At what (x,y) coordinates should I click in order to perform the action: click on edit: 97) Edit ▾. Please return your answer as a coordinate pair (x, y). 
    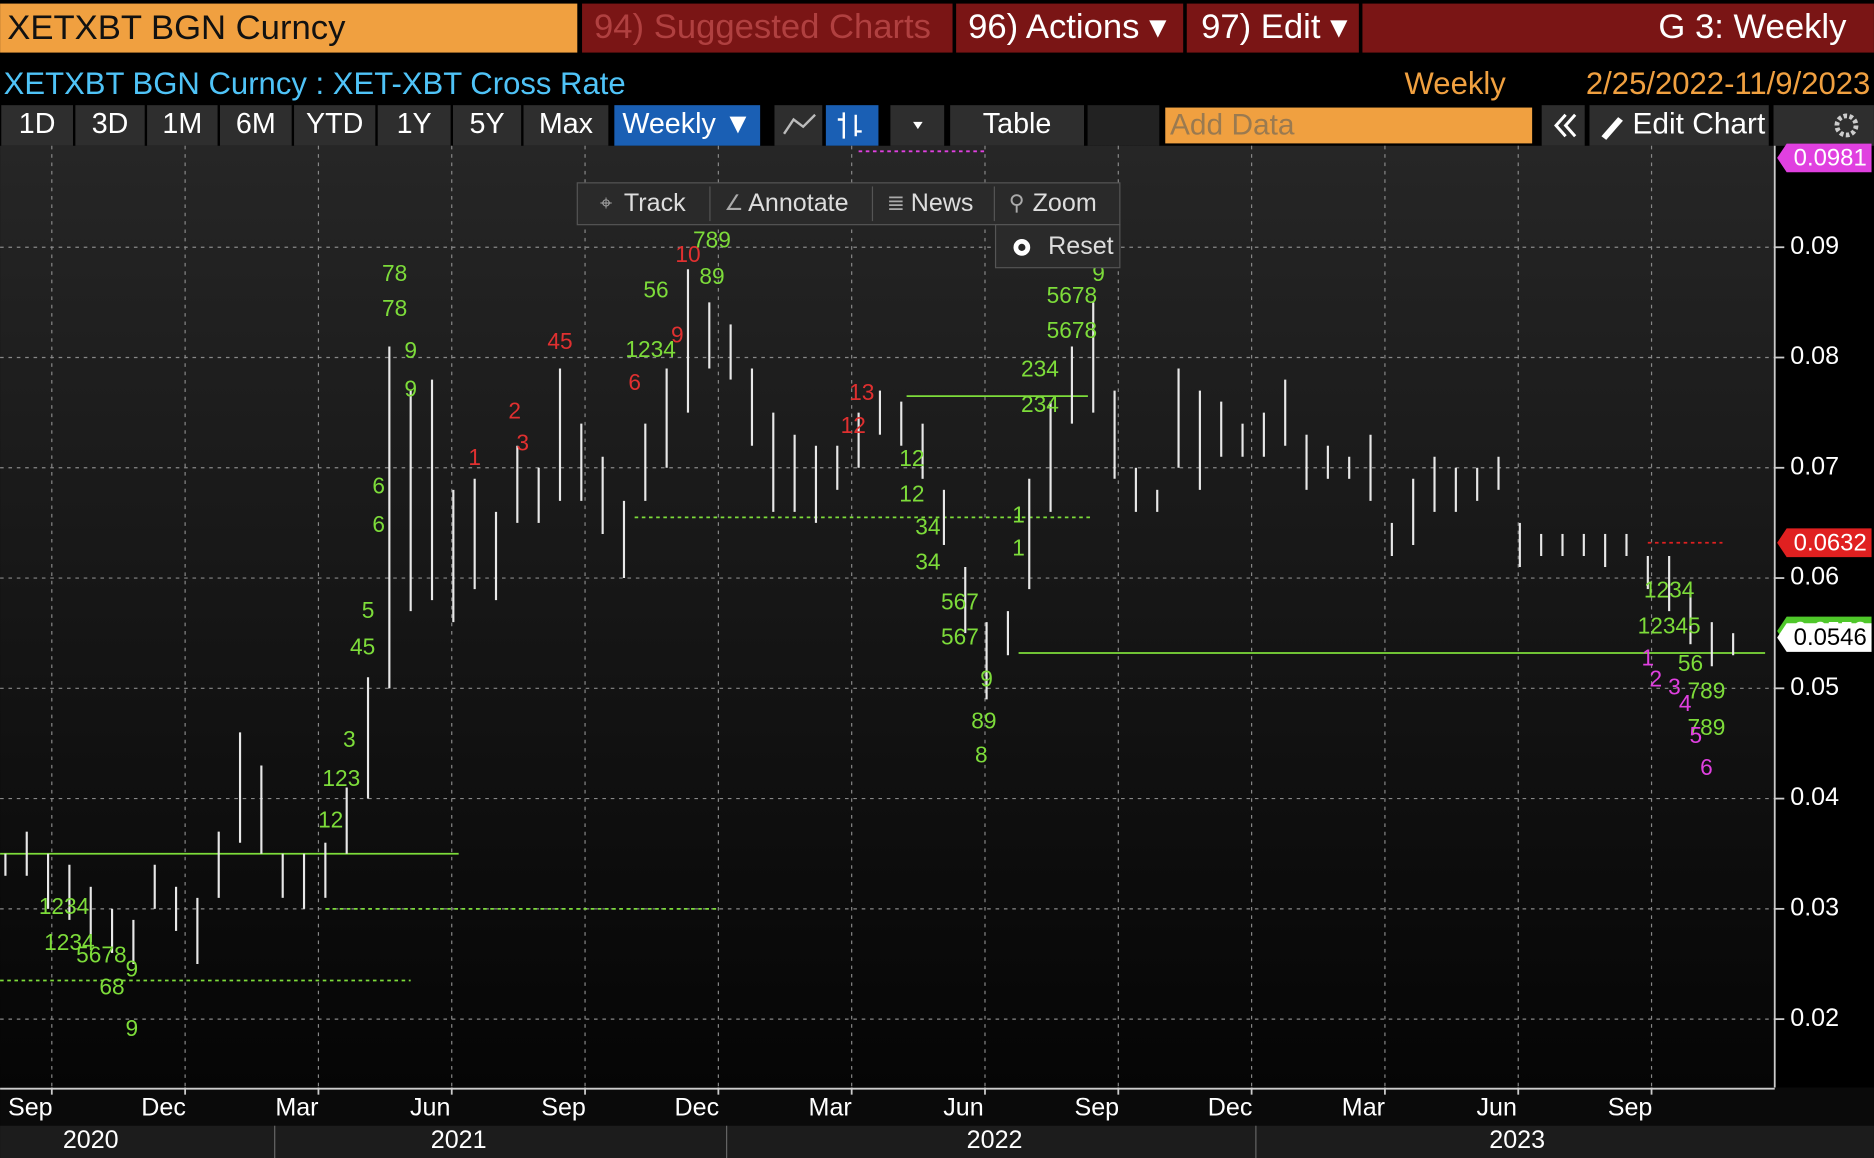
    Looking at the image, I should click on (1274, 27).